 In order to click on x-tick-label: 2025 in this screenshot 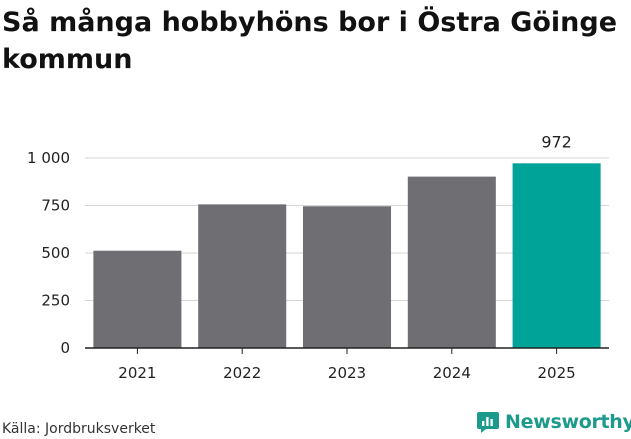, I will do `click(557, 373)`.